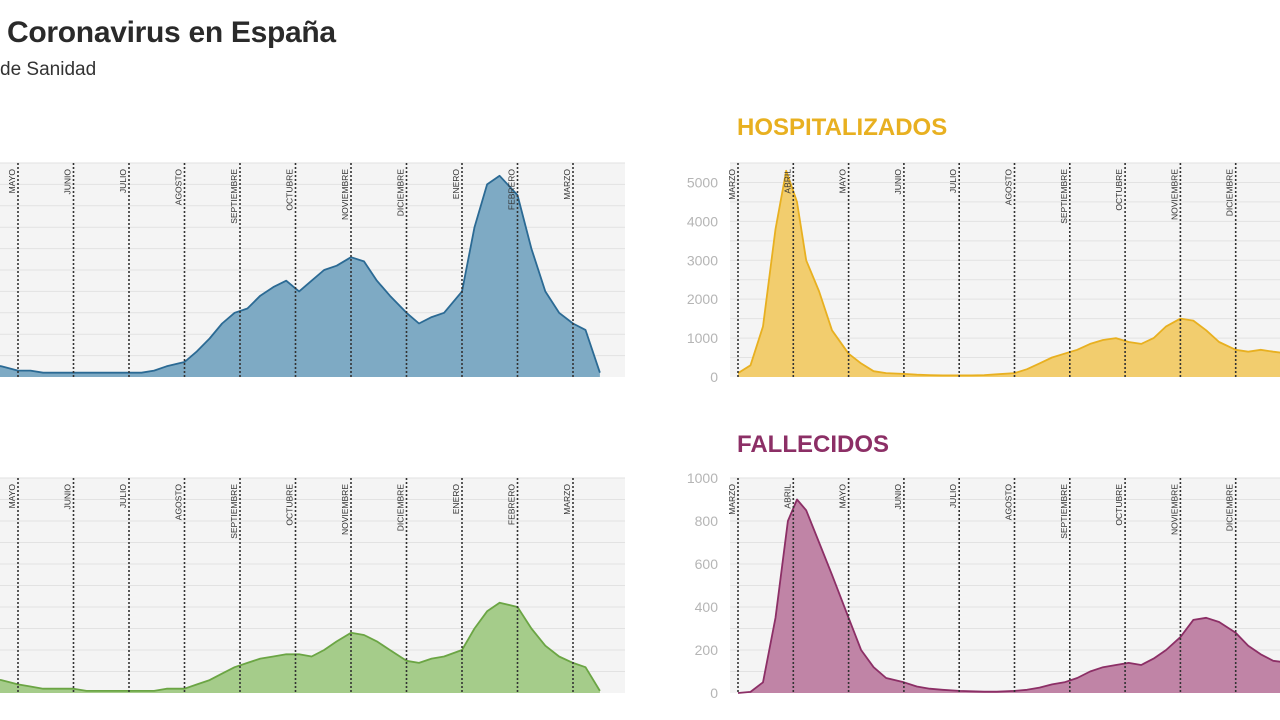 This screenshot has height=720, width=1280. What do you see at coordinates (842, 127) in the screenshot?
I see `heading-hospitalizados: HOSPITALIZADOS` at bounding box center [842, 127].